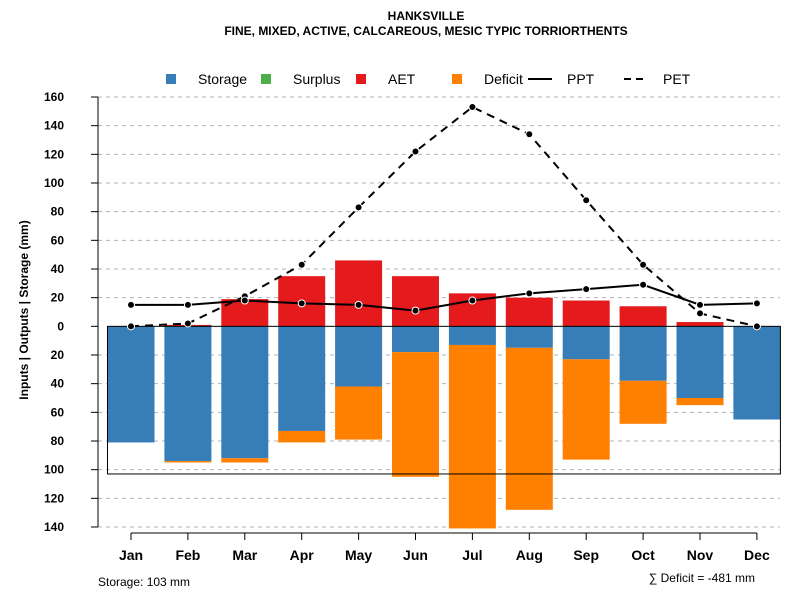 The width and height of the screenshot is (800, 600). Describe the element at coordinates (302, 555) in the screenshot. I see `x-tick-label-apr: Apr` at that location.